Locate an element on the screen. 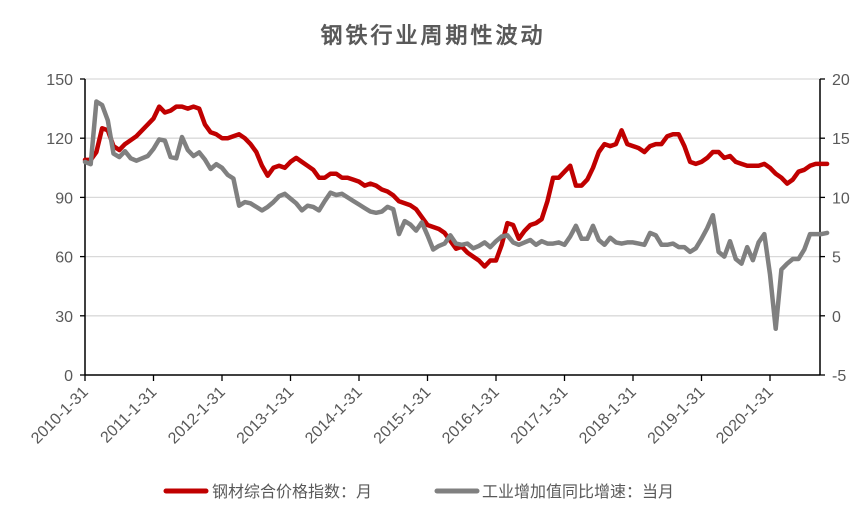 This screenshot has height=519, width=866. x-tick-label: 2015-1-31 is located at coordinates (403, 416).